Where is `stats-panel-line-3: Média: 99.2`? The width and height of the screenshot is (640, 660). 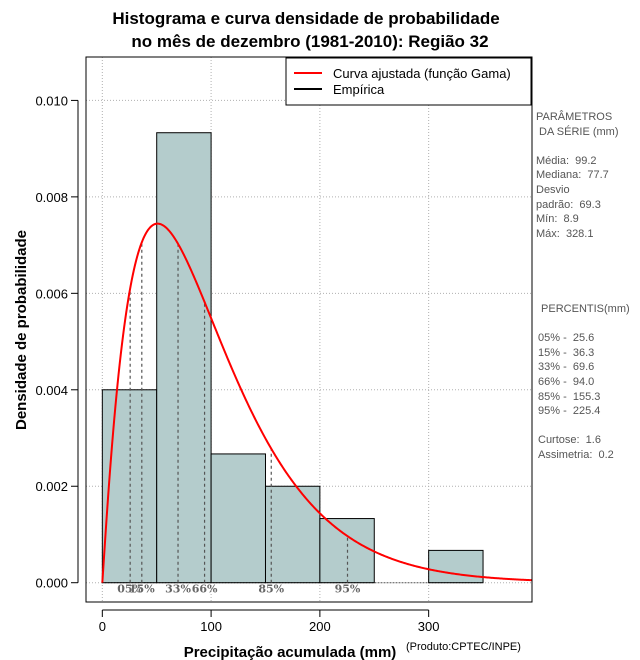 stats-panel-line-3: Média: 99.2 is located at coordinates (566, 160).